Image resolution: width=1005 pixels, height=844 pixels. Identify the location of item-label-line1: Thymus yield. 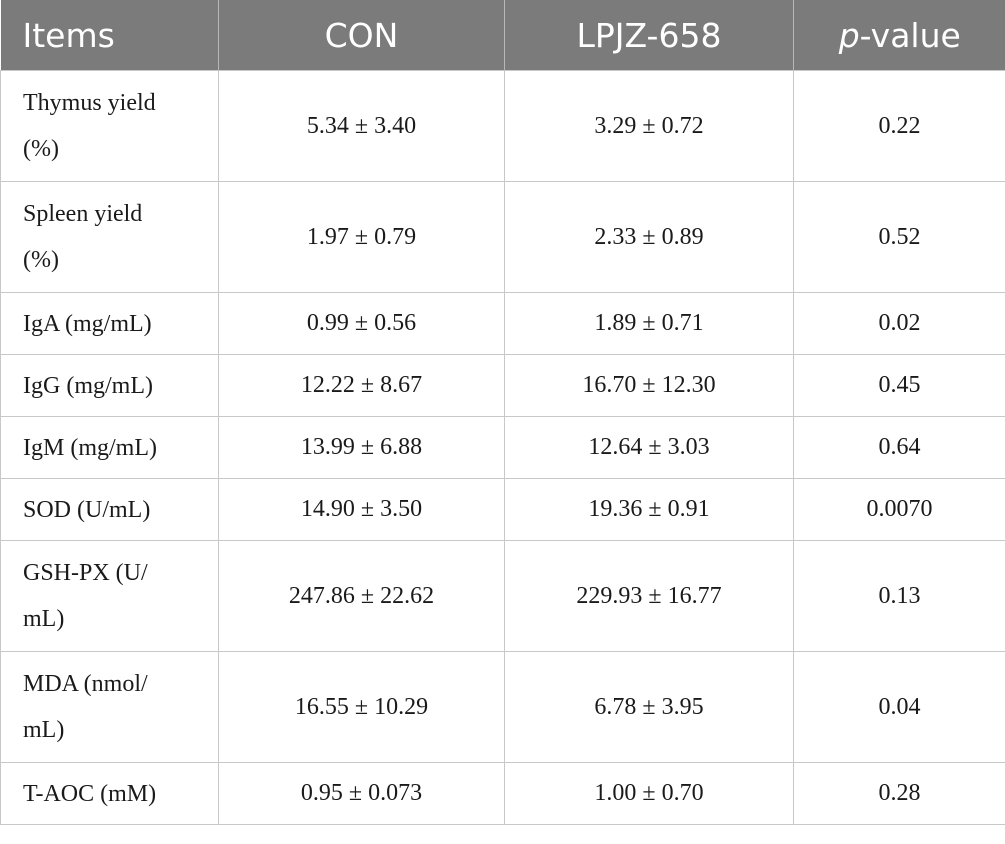
(89, 103).